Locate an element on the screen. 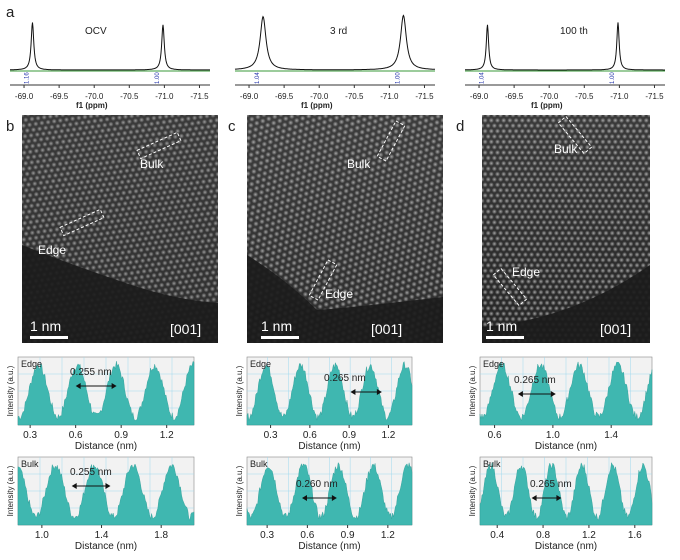  nmr-panel-label: 3 rd is located at coordinates (338, 31).